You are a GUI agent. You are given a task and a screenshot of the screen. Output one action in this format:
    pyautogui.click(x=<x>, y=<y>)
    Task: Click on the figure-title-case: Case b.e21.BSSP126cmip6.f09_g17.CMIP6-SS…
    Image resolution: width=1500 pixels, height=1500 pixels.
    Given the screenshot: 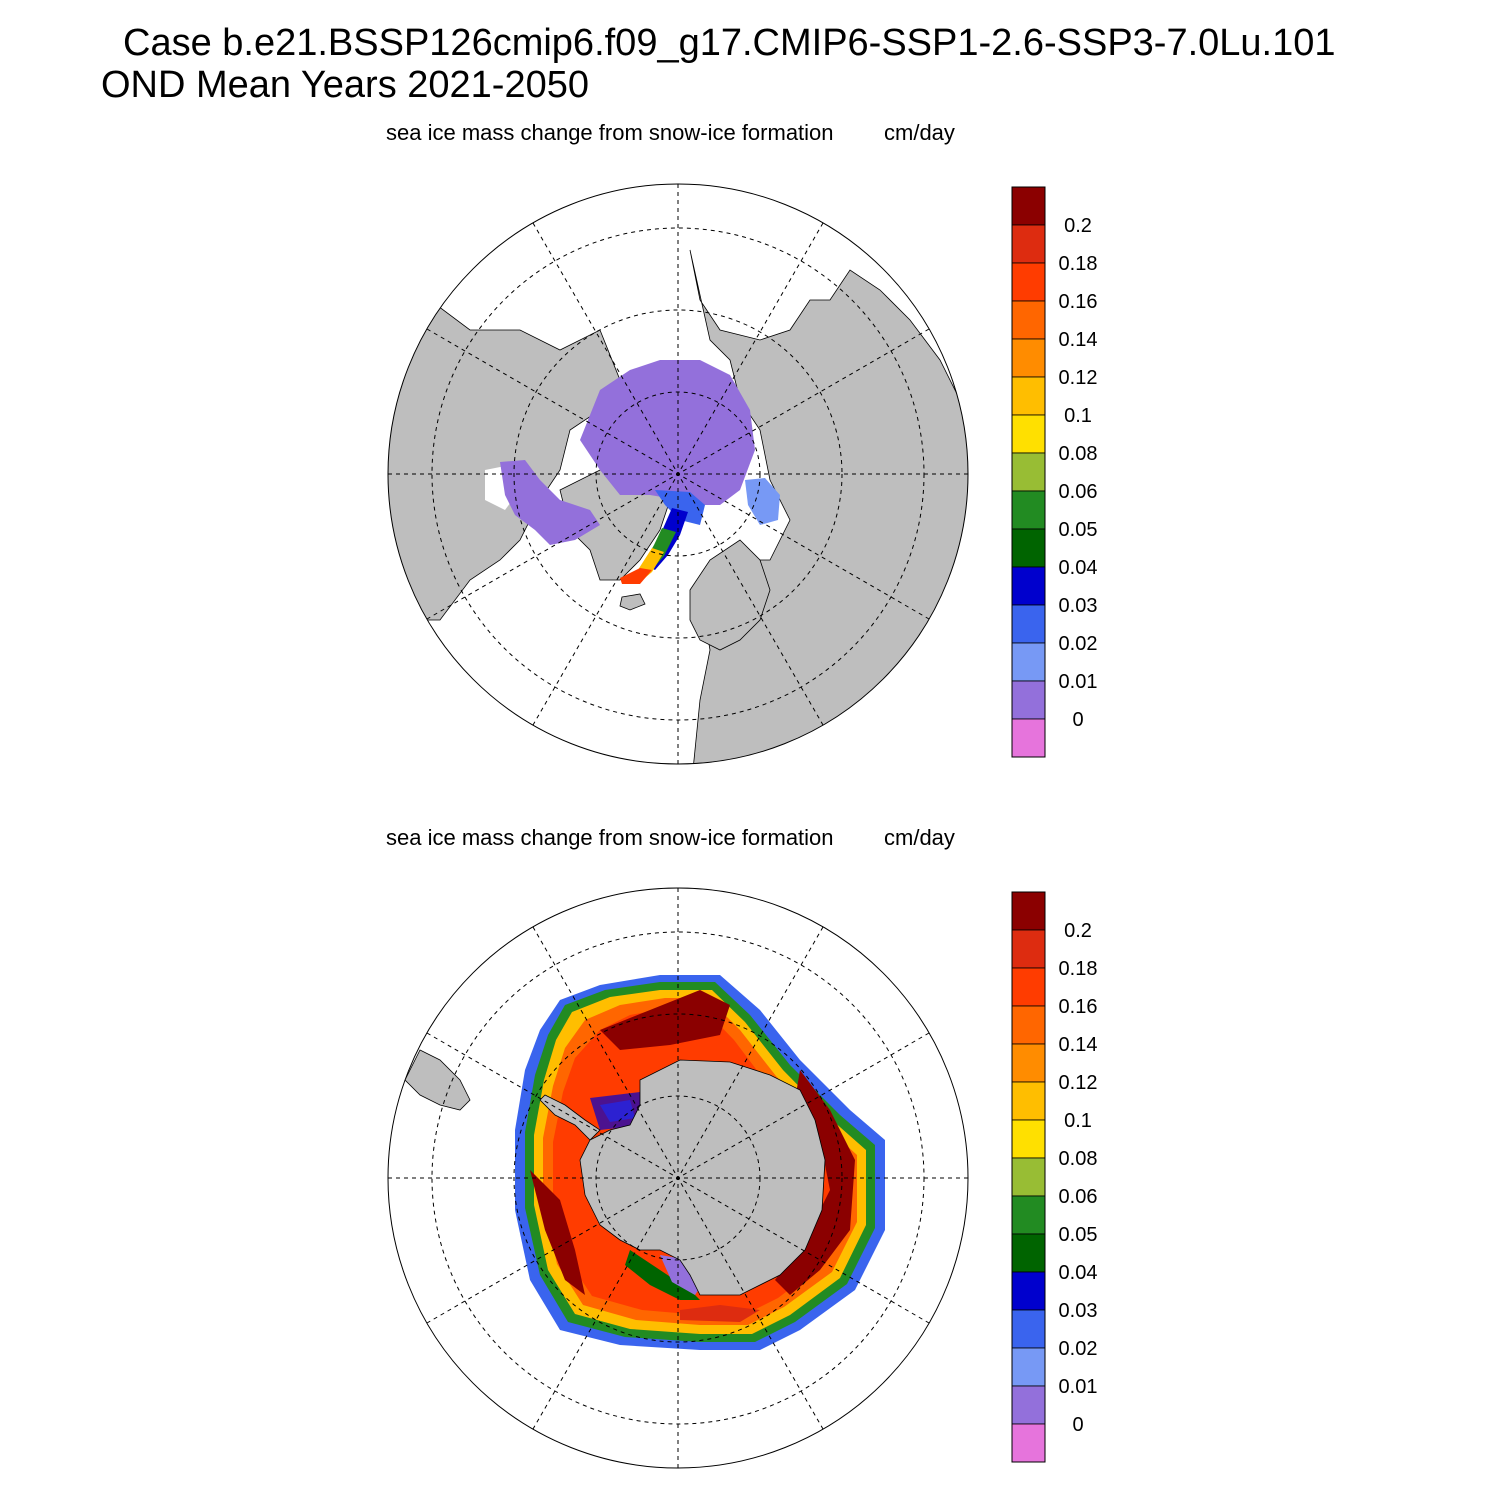 What is the action you would take?
    pyautogui.click(x=729, y=43)
    